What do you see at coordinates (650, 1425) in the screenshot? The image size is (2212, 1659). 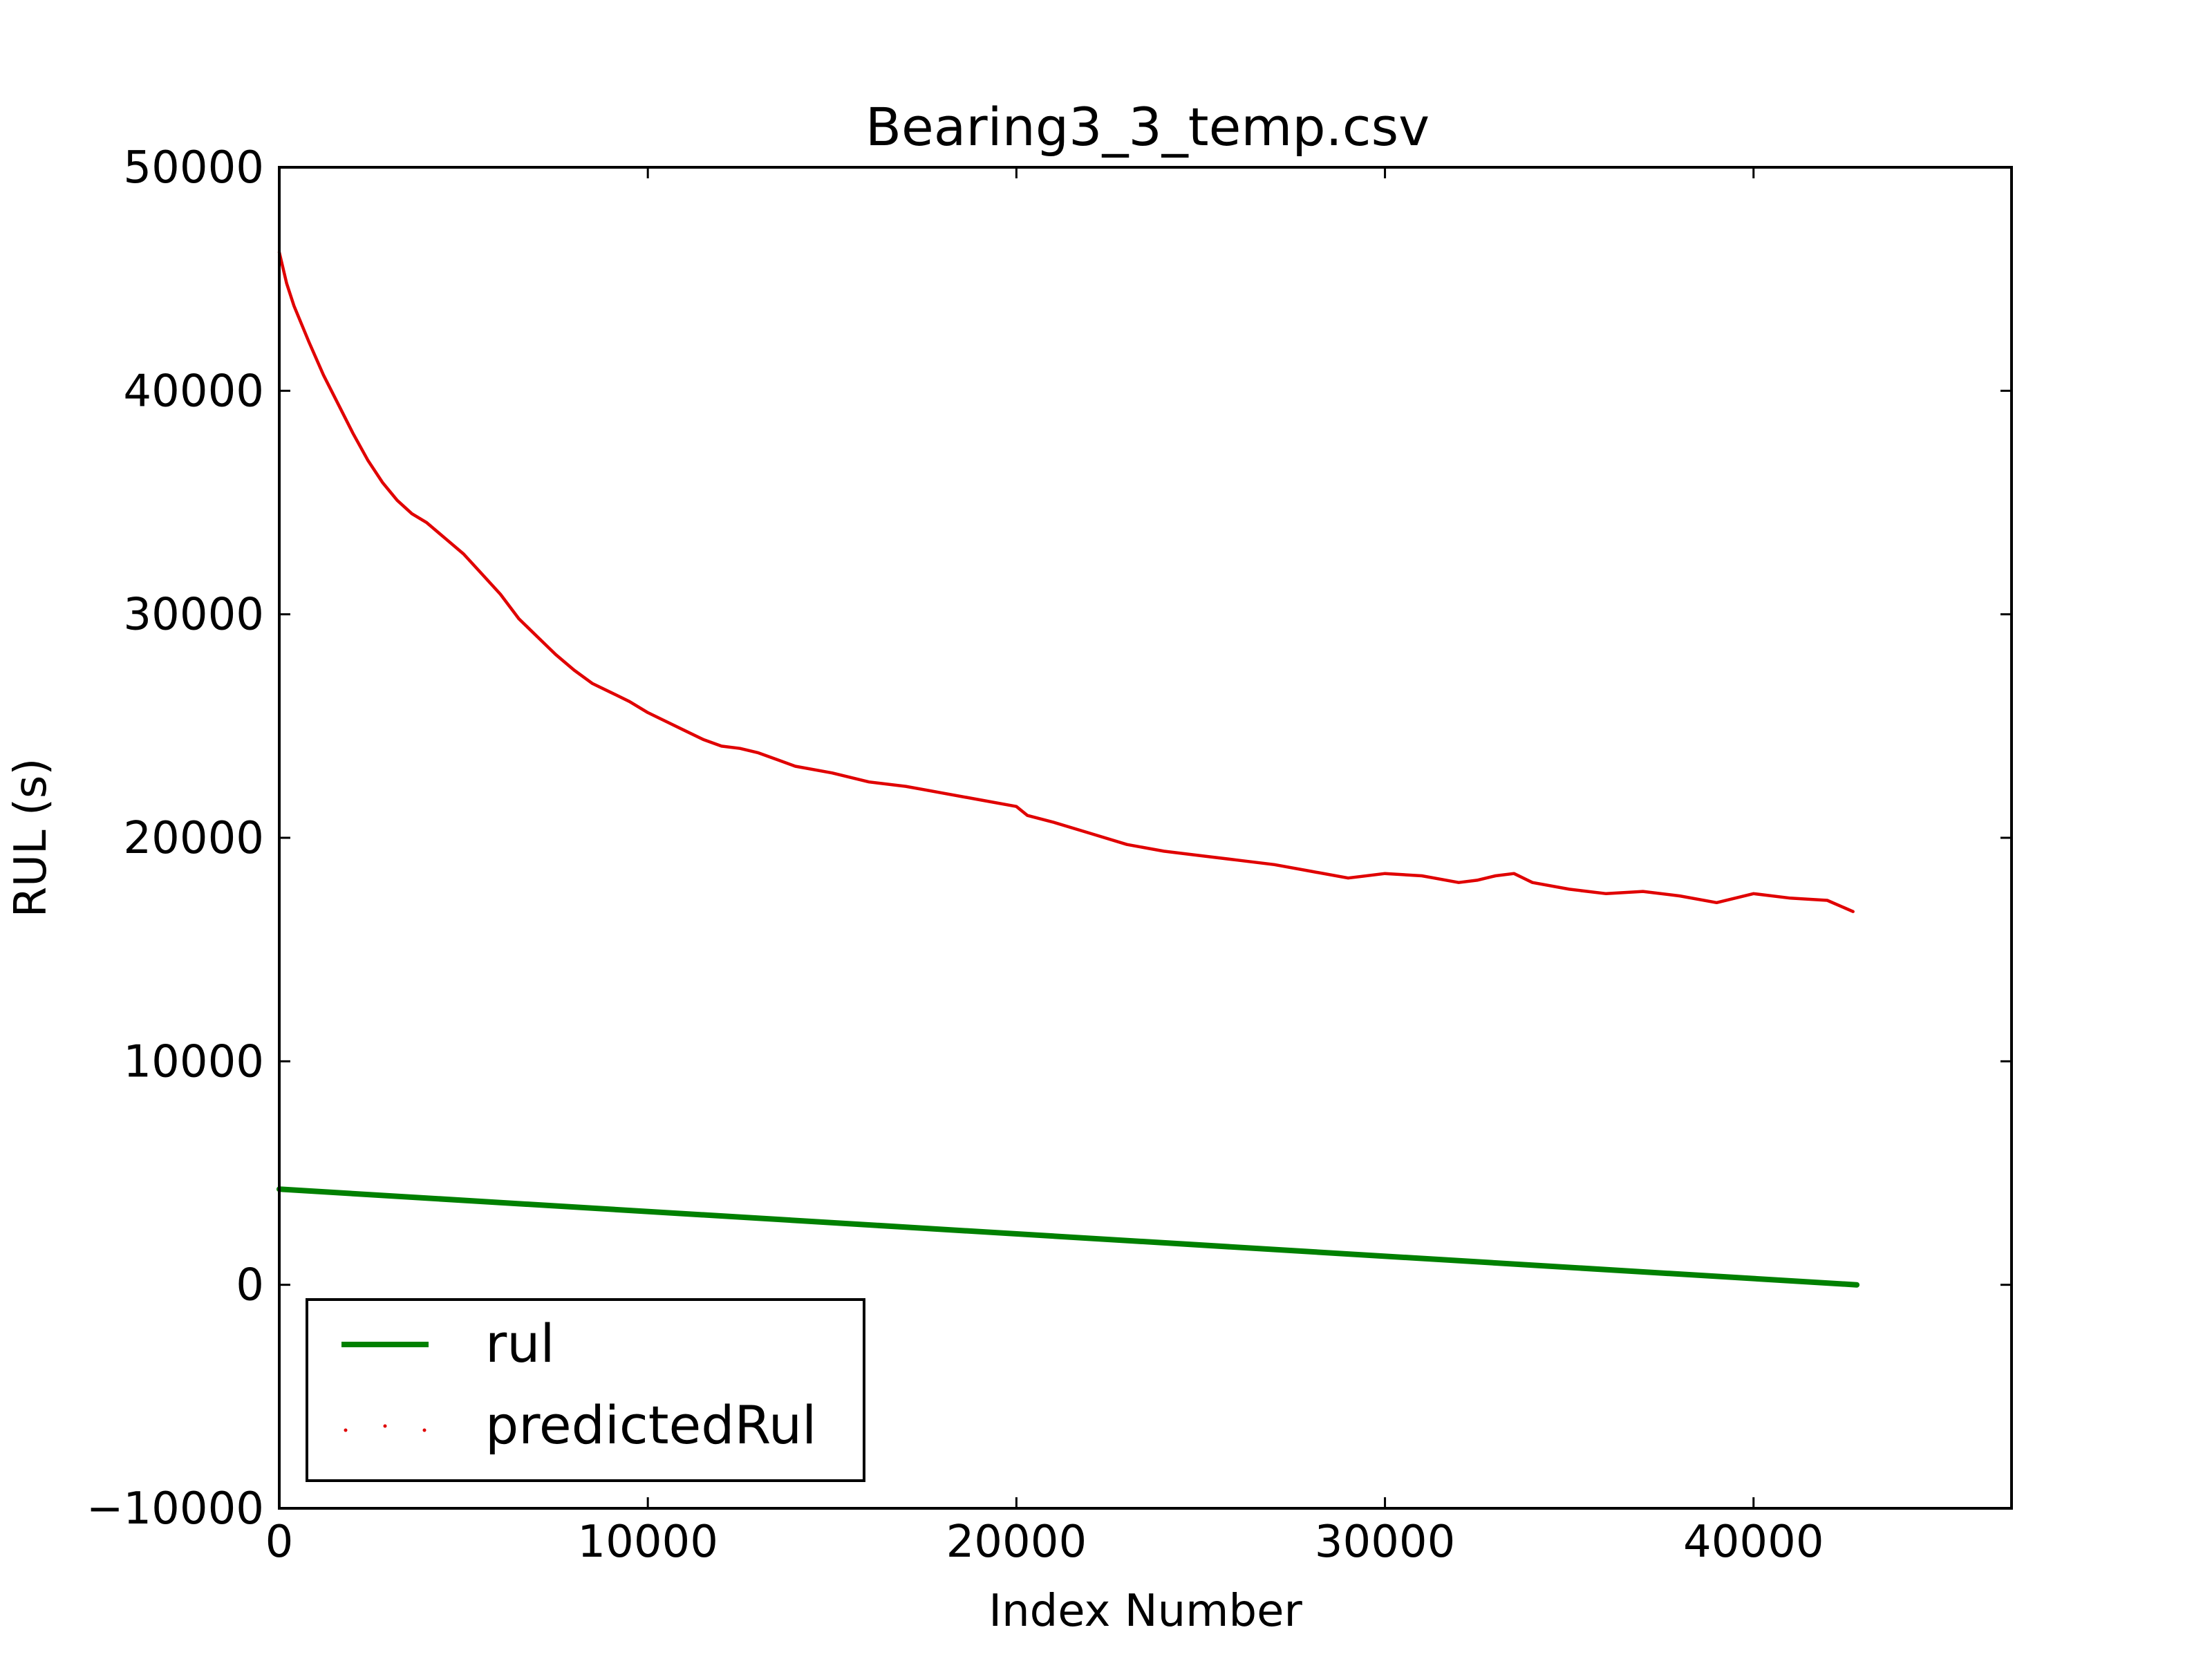 I see `legend-predictedrul-label: predictedRul` at bounding box center [650, 1425].